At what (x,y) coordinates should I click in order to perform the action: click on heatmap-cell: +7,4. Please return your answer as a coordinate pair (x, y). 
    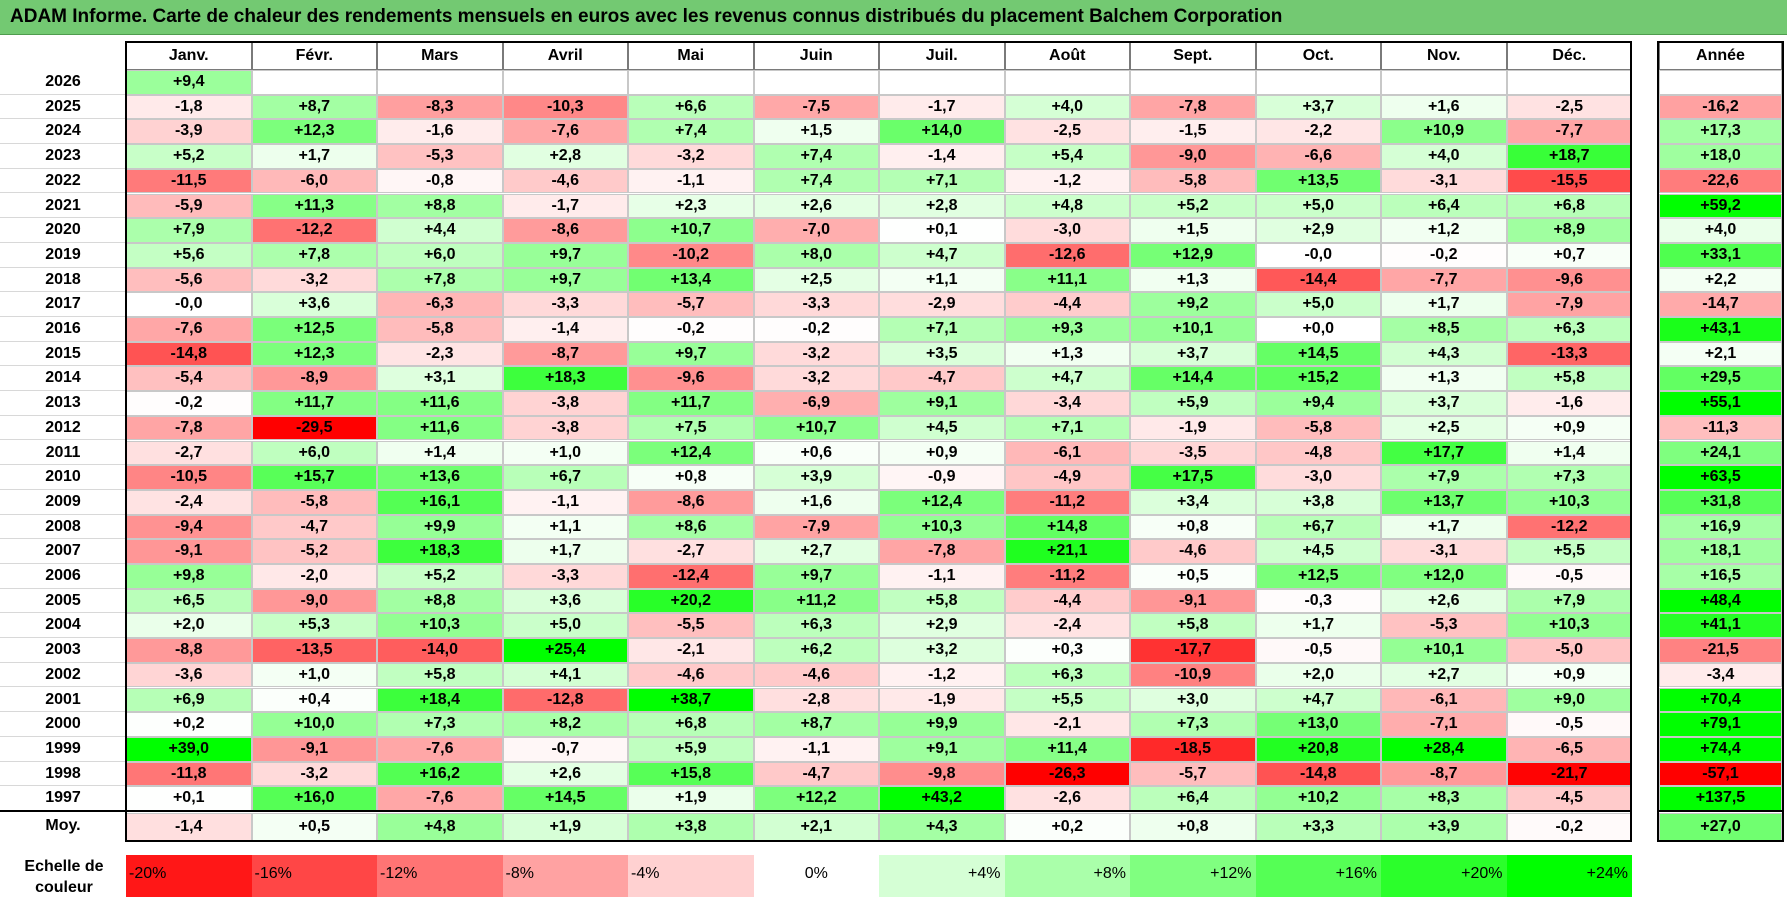
    Looking at the image, I should click on (816, 181).